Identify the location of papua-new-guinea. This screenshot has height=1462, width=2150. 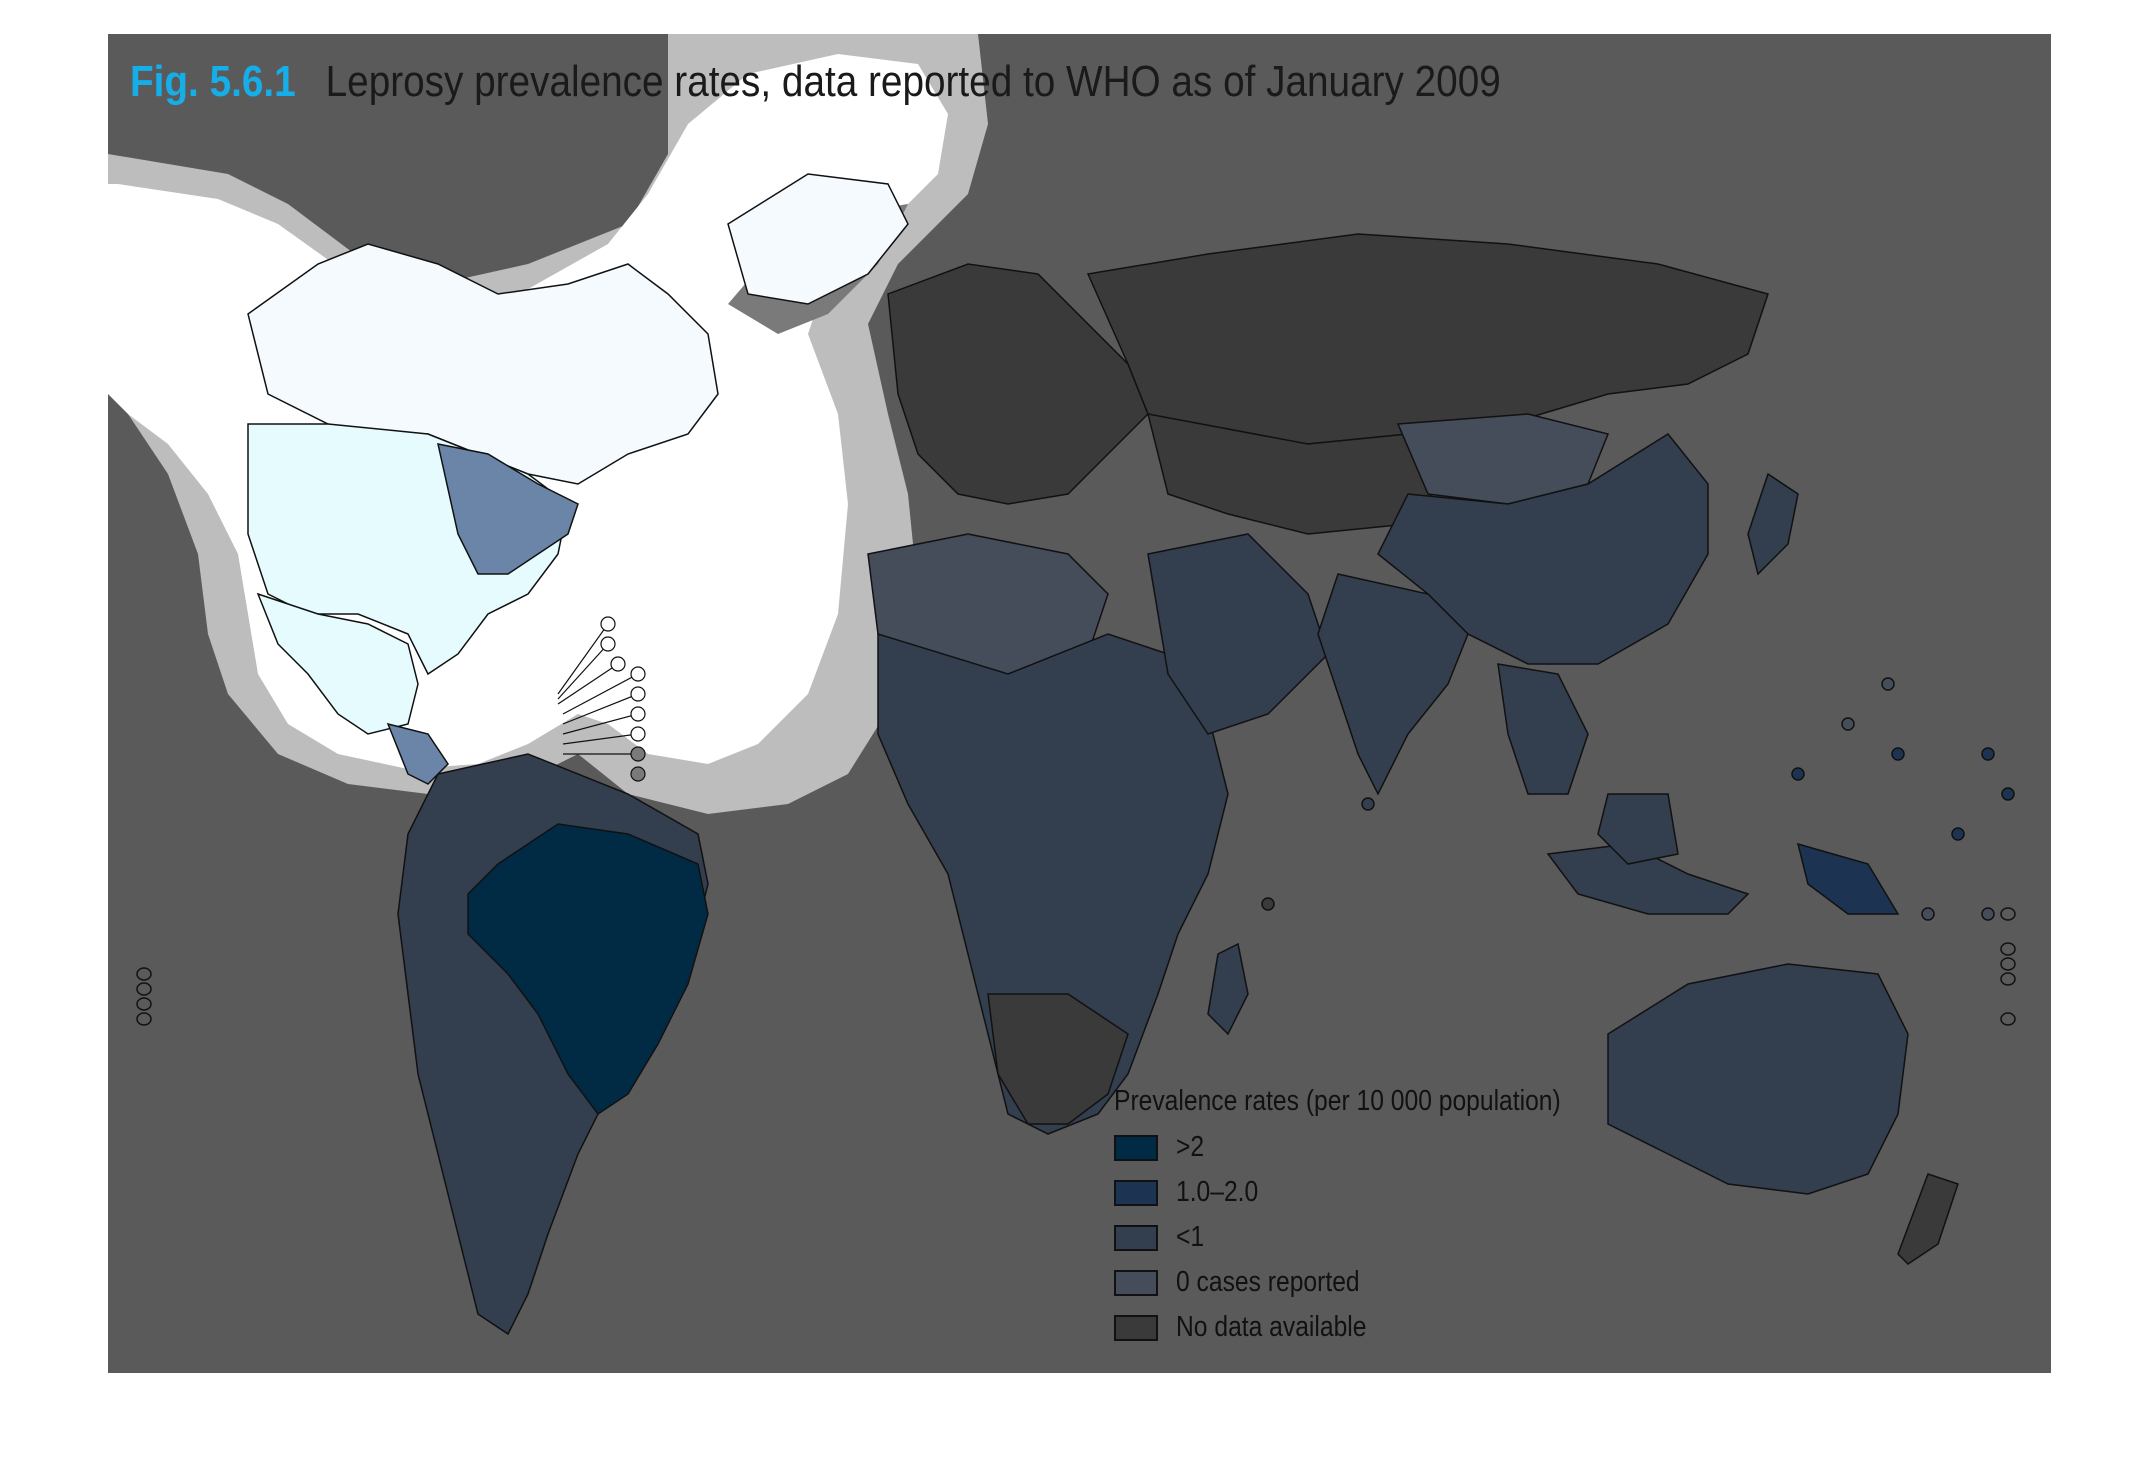
(1848, 878).